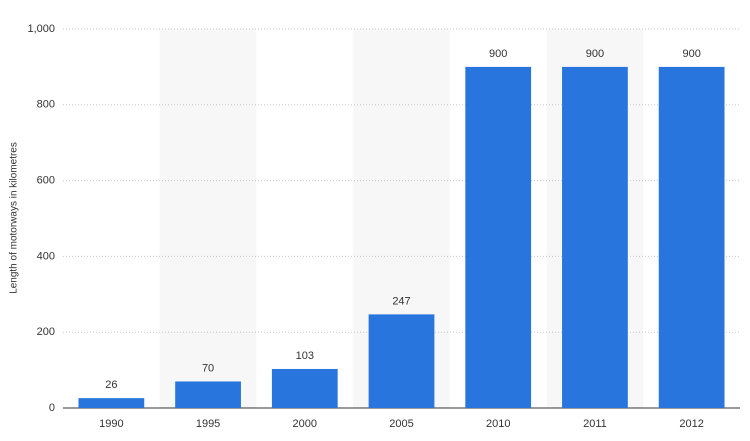 This screenshot has width=750, height=441. I want to click on y-tick-label: 400, so click(46, 256).